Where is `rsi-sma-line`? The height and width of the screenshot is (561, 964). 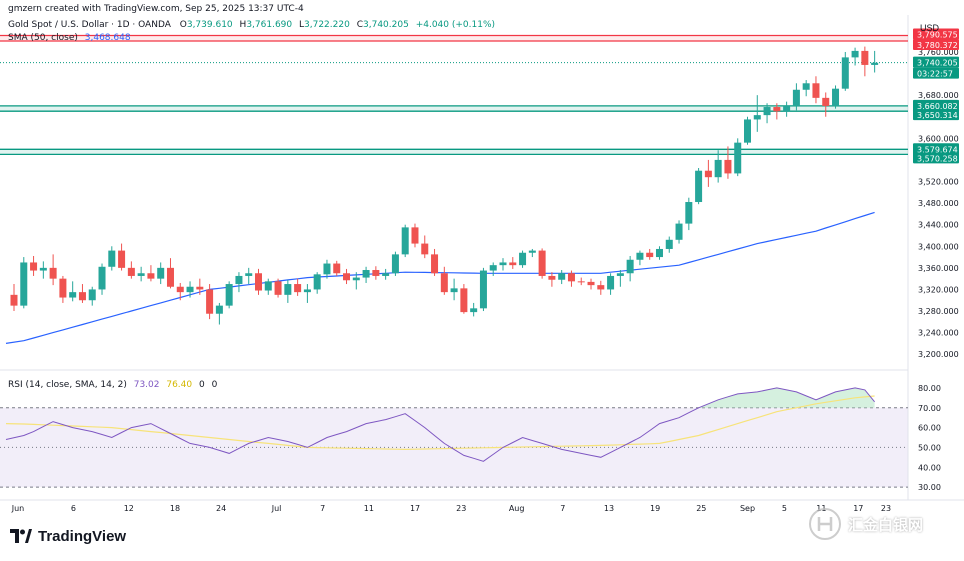 rsi-sma-line is located at coordinates (440, 423).